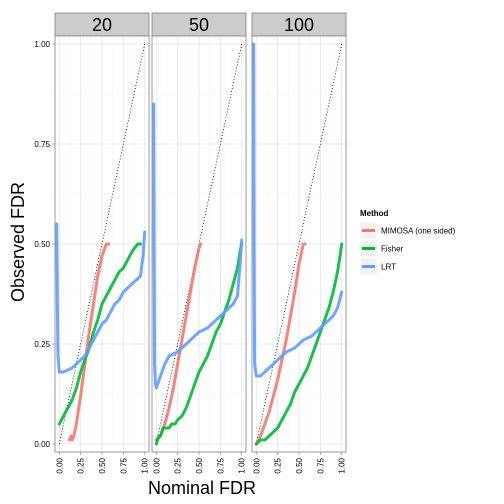 This screenshot has width=504, height=504. I want to click on y-tick-label: 0.00, so click(42, 444).